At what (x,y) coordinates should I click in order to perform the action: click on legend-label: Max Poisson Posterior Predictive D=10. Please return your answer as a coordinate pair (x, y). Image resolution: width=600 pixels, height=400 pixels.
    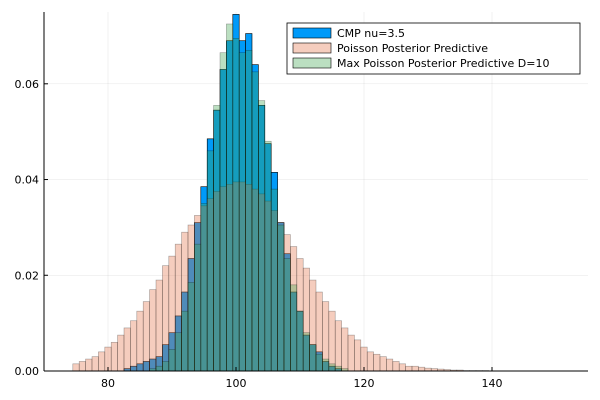
    Looking at the image, I should click on (443, 63).